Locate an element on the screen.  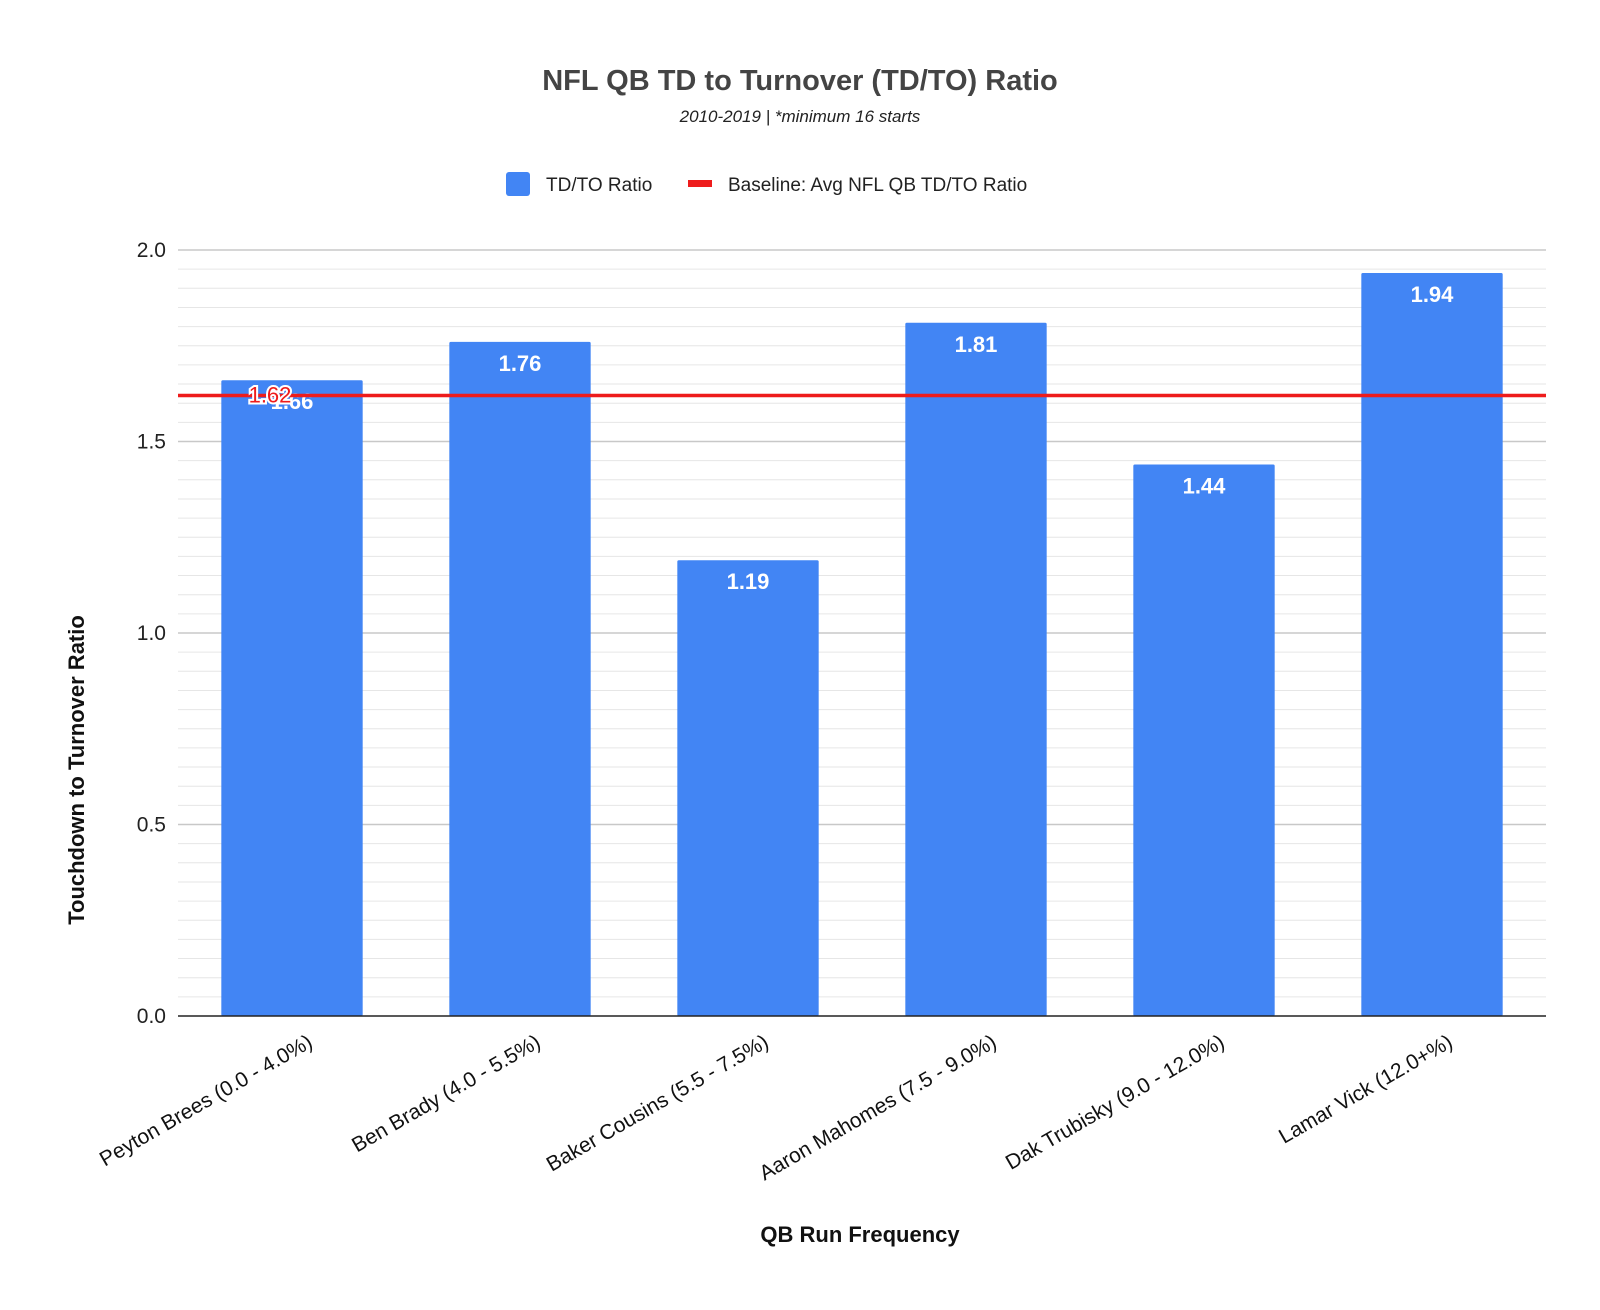
y-tick-label: 0.5 is located at coordinates (151, 825).